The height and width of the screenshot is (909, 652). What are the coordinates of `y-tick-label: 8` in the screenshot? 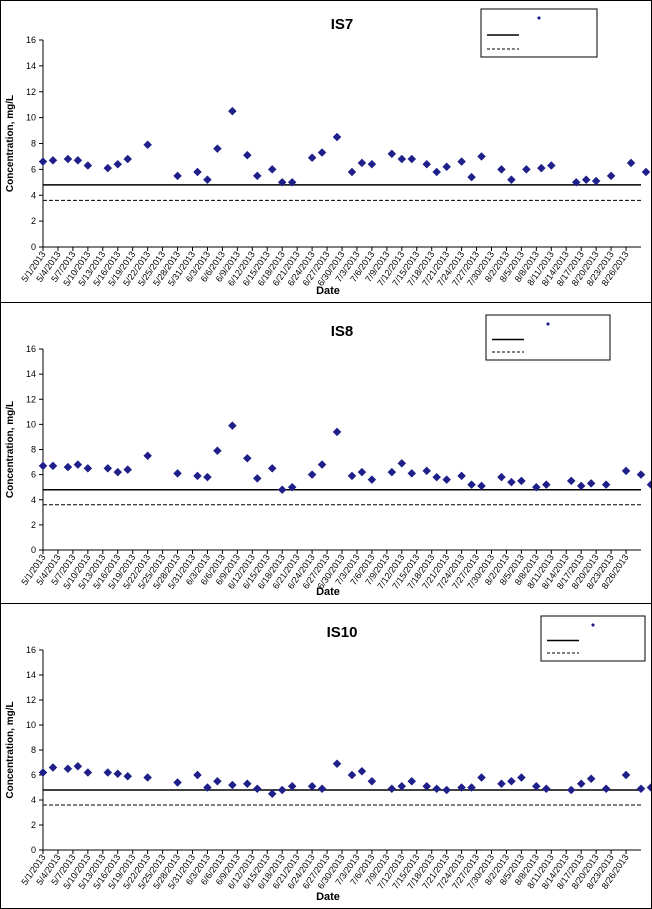 It's located at (33, 750).